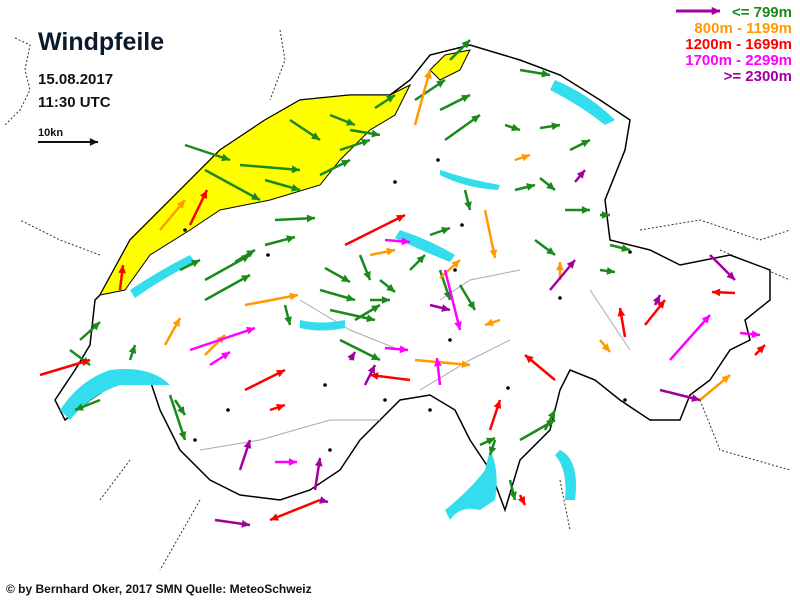 The height and width of the screenshot is (600, 800). What do you see at coordinates (74, 102) in the screenshot?
I see `map-time: 11:30 UTC` at bounding box center [74, 102].